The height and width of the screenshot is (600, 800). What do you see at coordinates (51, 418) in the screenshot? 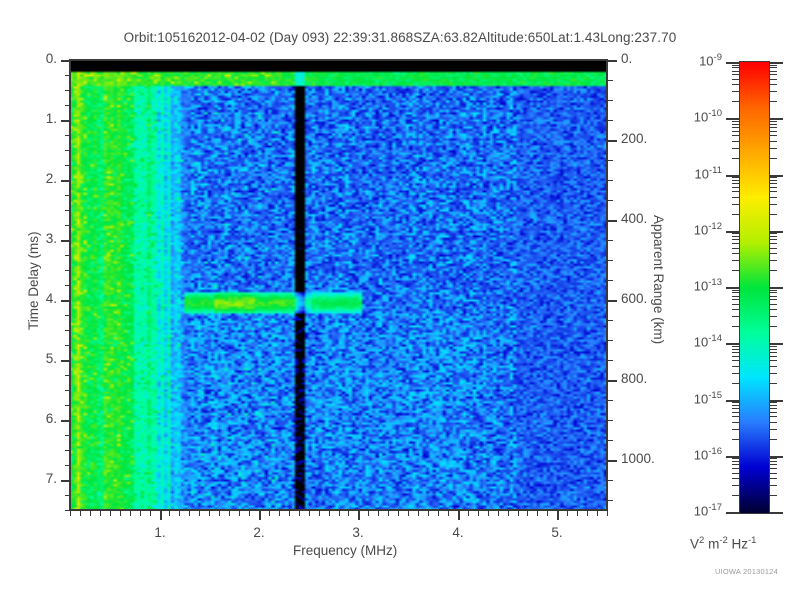
I see `y-tick-label: 6.` at bounding box center [51, 418].